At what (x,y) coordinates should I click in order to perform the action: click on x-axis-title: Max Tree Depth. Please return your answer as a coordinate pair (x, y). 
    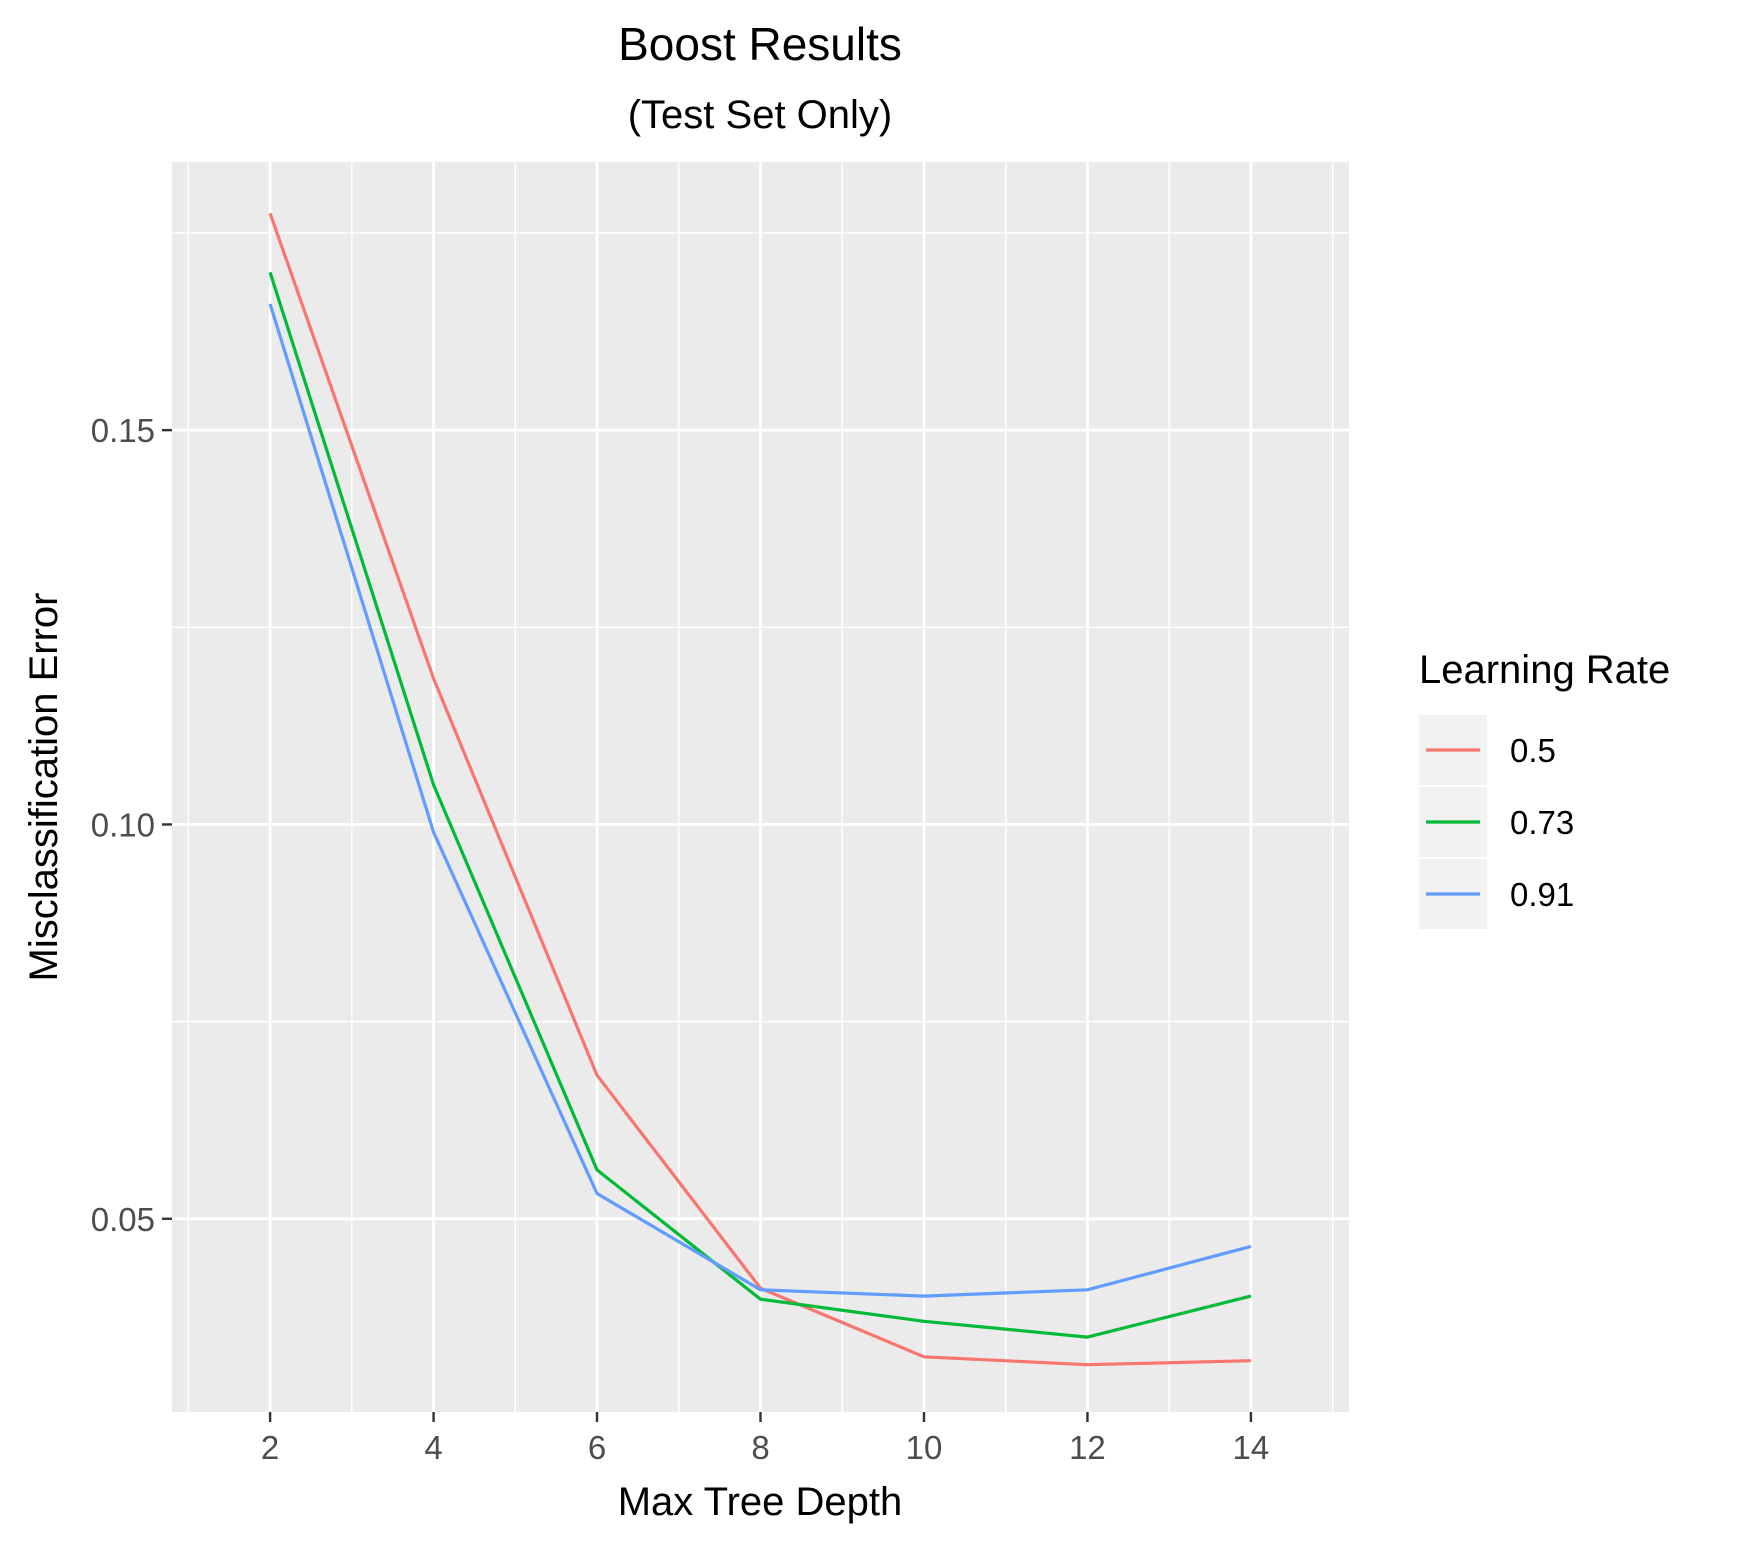
    Looking at the image, I should click on (760, 1502).